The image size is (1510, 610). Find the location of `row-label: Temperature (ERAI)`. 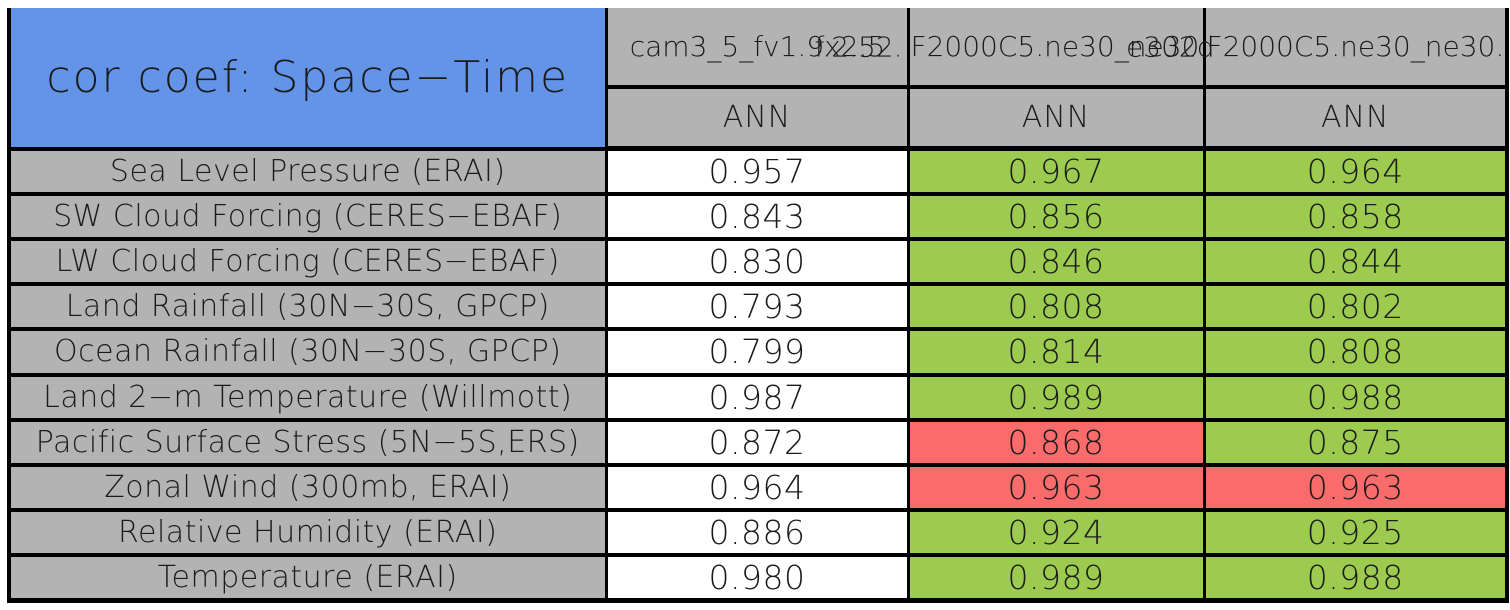

row-label: Temperature (ERAI) is located at coordinates (307, 578).